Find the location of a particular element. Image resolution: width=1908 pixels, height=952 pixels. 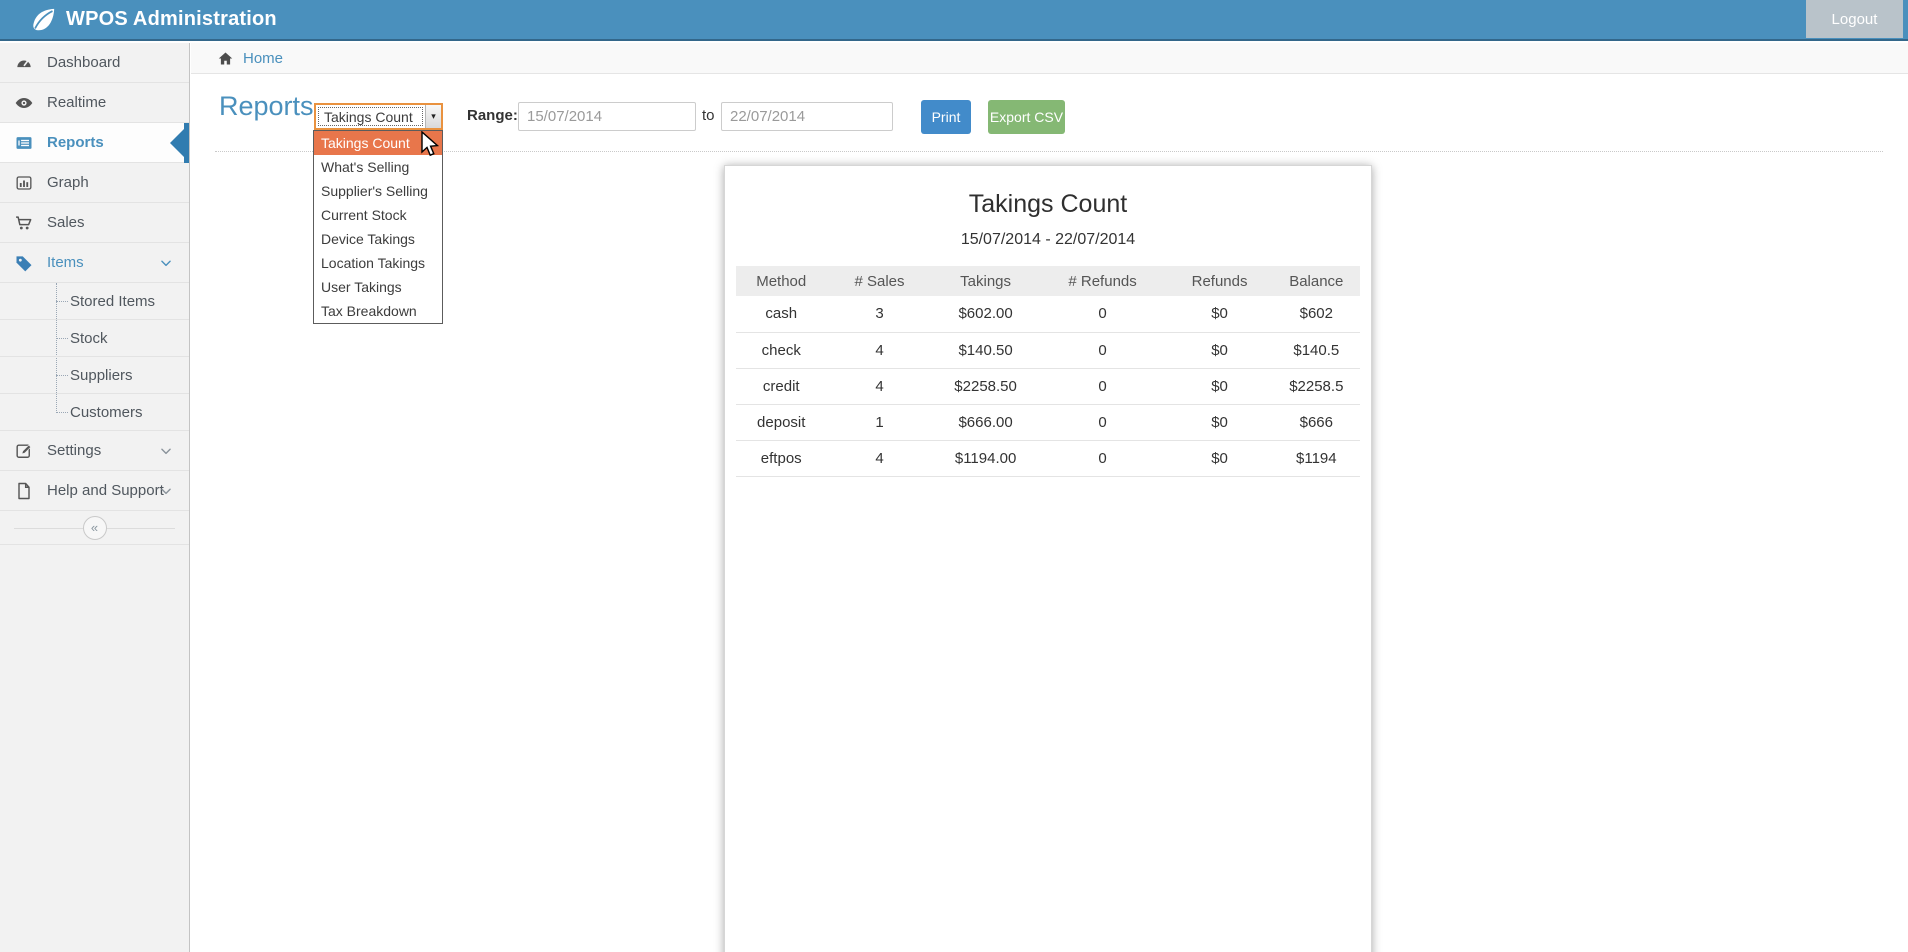

sidebar-item-graph: Graph is located at coordinates (94, 183).